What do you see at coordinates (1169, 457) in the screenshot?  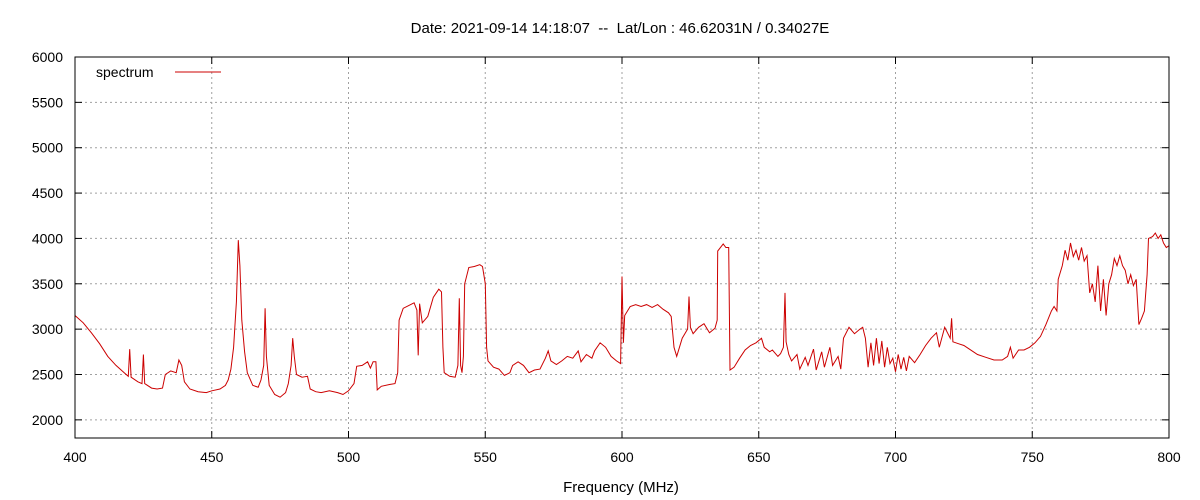 I see `x-tick-label: 800` at bounding box center [1169, 457].